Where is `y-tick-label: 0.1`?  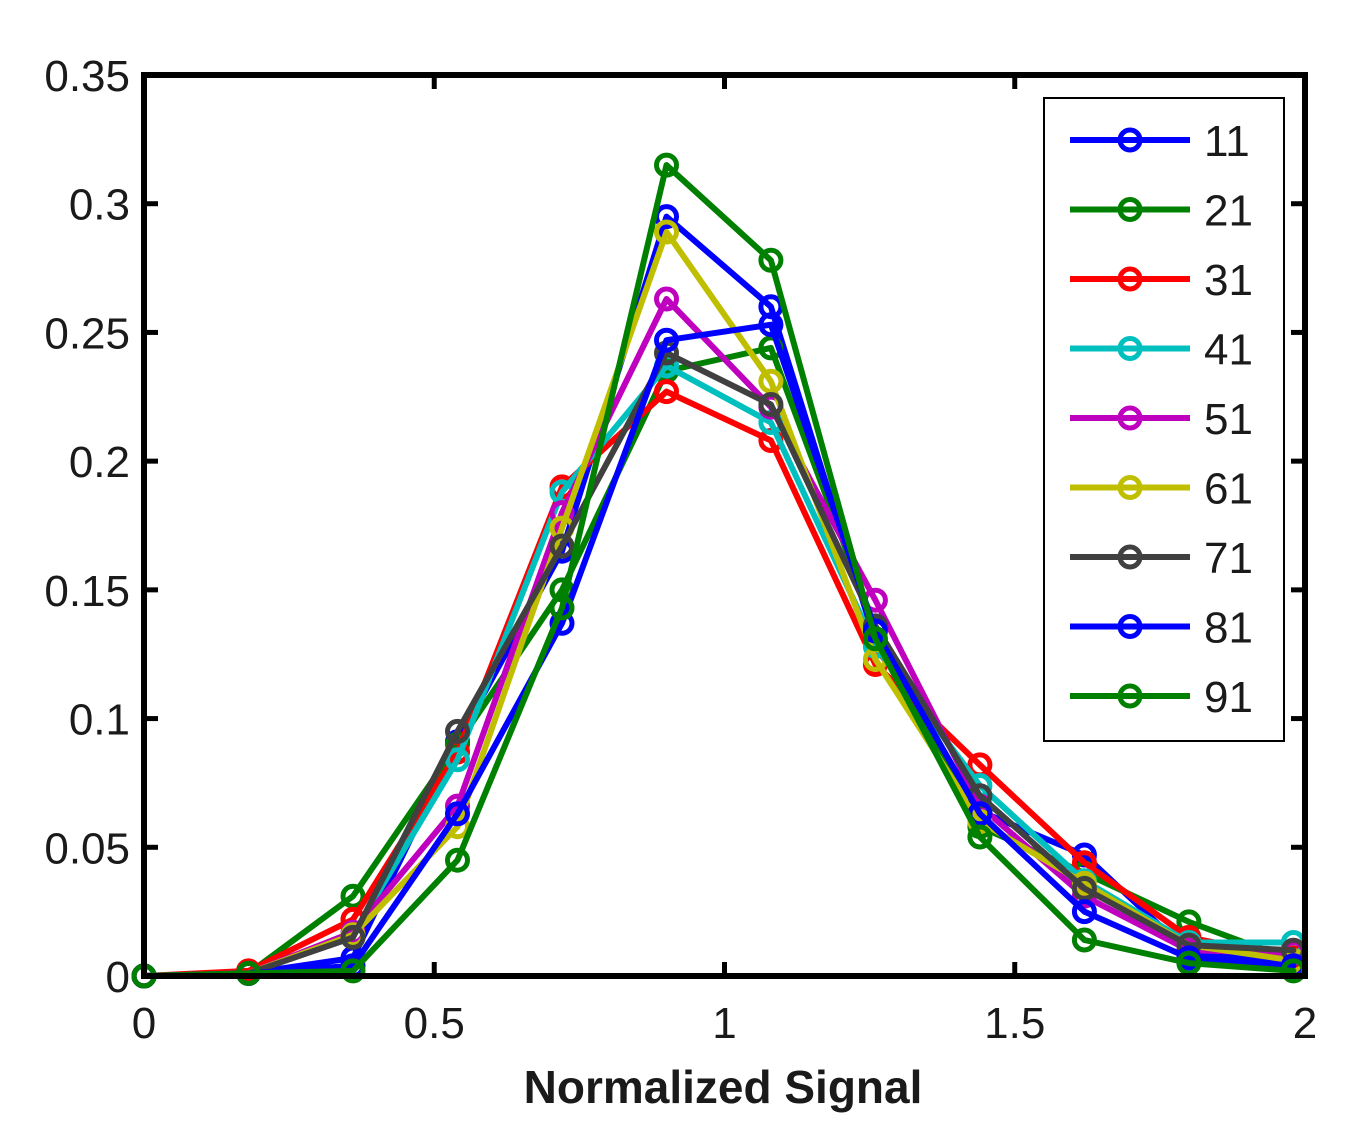
y-tick-label: 0.1 is located at coordinates (99, 720).